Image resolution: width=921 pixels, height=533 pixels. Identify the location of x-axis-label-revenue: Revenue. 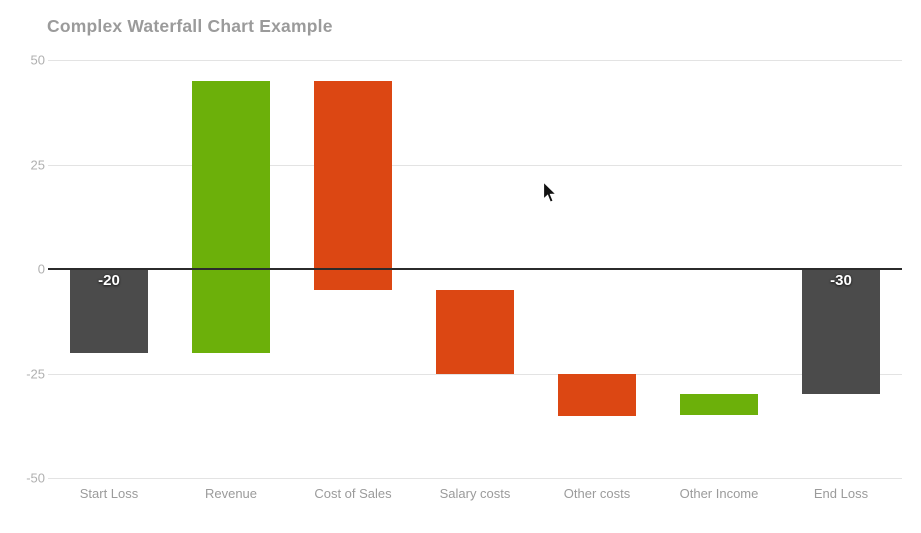
(231, 493).